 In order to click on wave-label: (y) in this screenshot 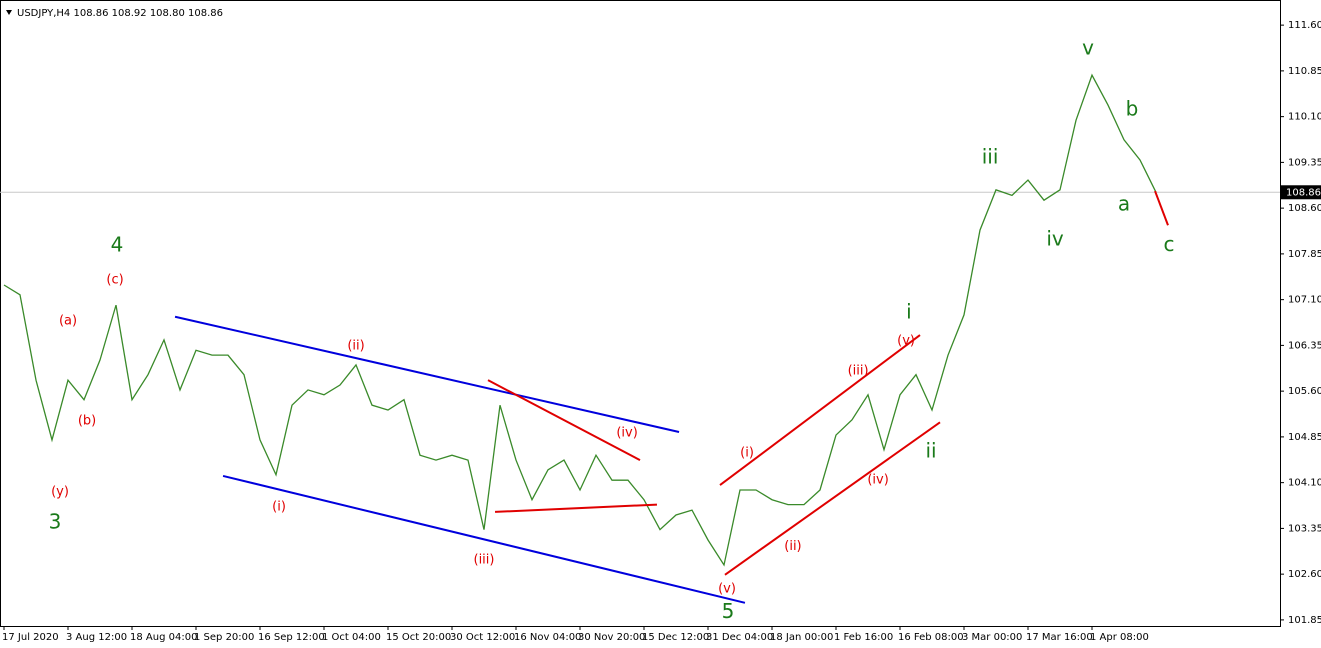, I will do `click(60, 491)`.